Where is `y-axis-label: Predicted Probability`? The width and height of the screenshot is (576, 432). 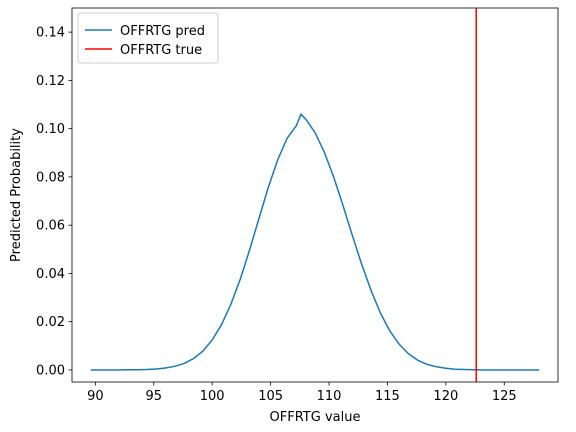 y-axis-label: Predicted Probability is located at coordinates (16, 195).